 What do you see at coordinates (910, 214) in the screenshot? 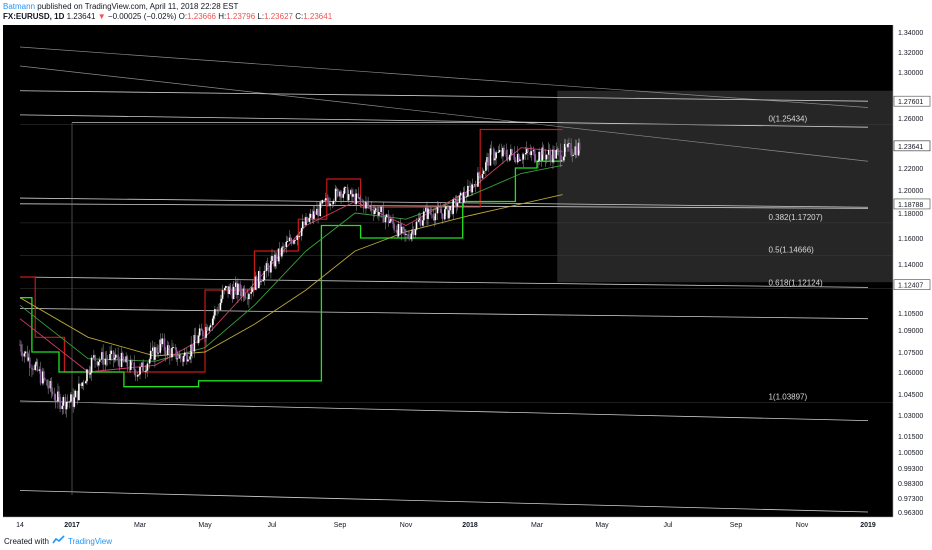
I see `y-tick-label: 1.18000` at bounding box center [910, 214].